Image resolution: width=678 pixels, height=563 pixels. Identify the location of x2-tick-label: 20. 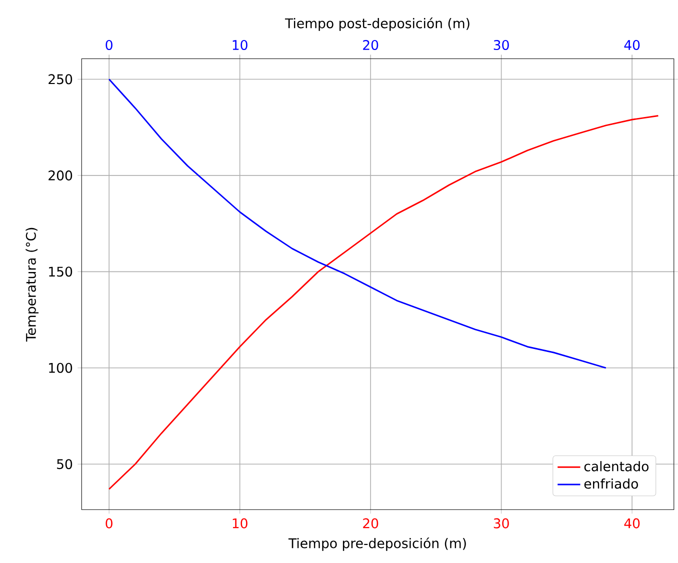
(370, 45).